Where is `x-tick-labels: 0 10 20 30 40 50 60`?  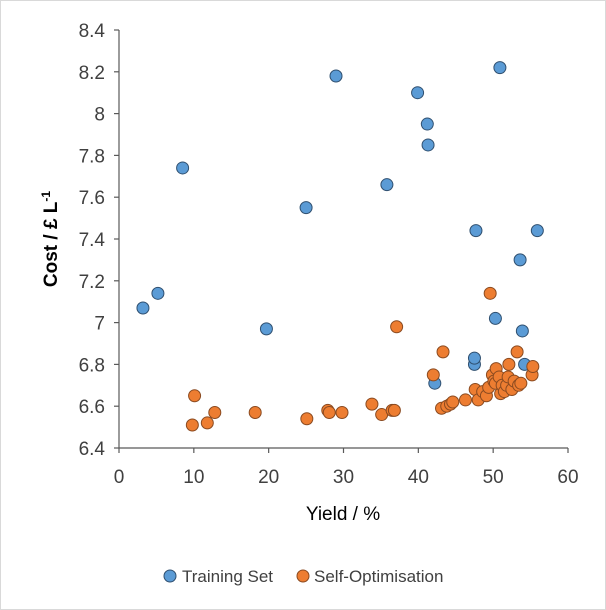 x-tick-labels: 0 10 20 30 40 50 60 is located at coordinates (346, 477).